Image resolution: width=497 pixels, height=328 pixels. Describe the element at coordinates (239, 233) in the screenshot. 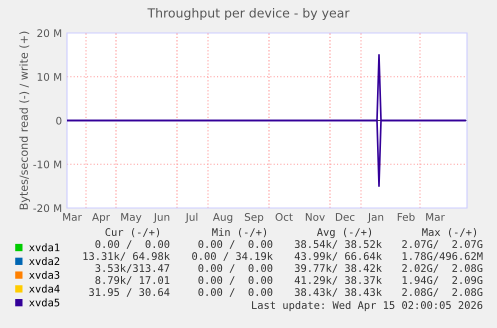

I see `text: Min (-/+)` at that location.